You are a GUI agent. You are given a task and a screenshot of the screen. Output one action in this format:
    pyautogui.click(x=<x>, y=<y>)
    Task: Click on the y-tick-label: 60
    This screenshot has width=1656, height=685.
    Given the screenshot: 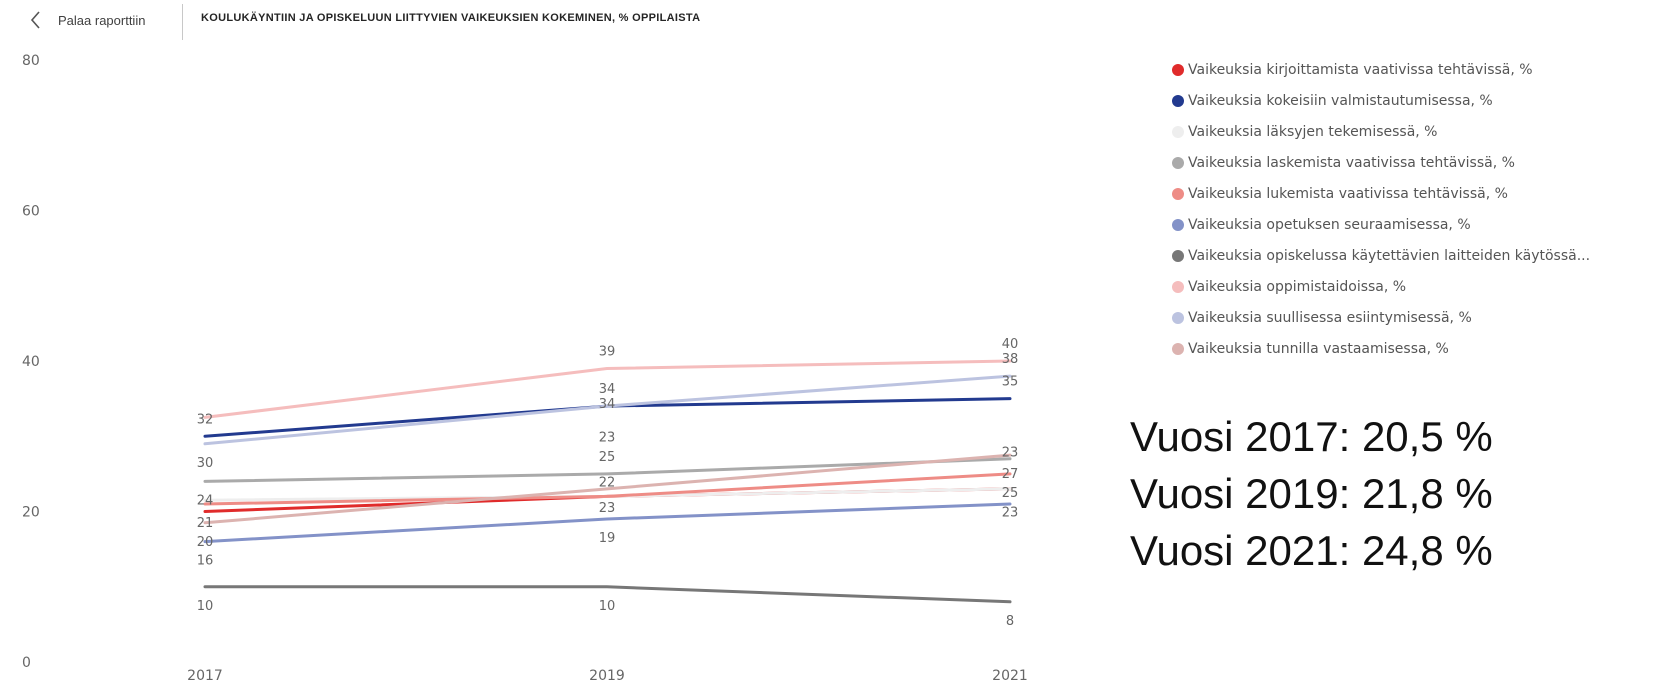 What is the action you would take?
    pyautogui.click(x=31, y=212)
    